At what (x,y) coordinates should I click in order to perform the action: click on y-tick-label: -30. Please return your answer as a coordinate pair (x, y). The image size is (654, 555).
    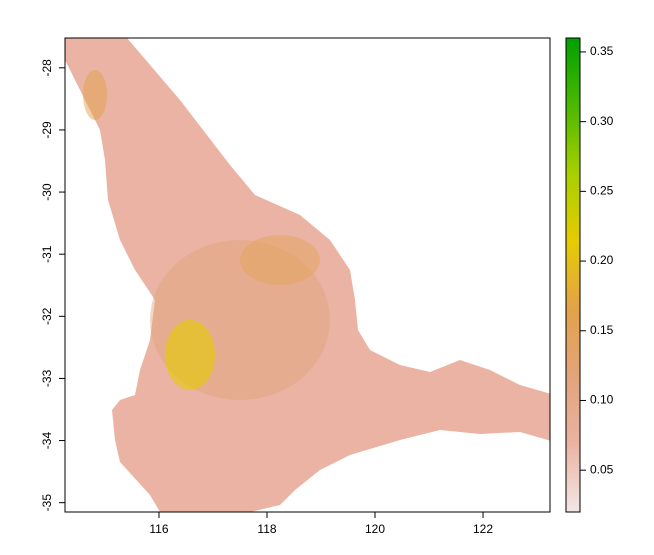
    Looking at the image, I should click on (47, 192).